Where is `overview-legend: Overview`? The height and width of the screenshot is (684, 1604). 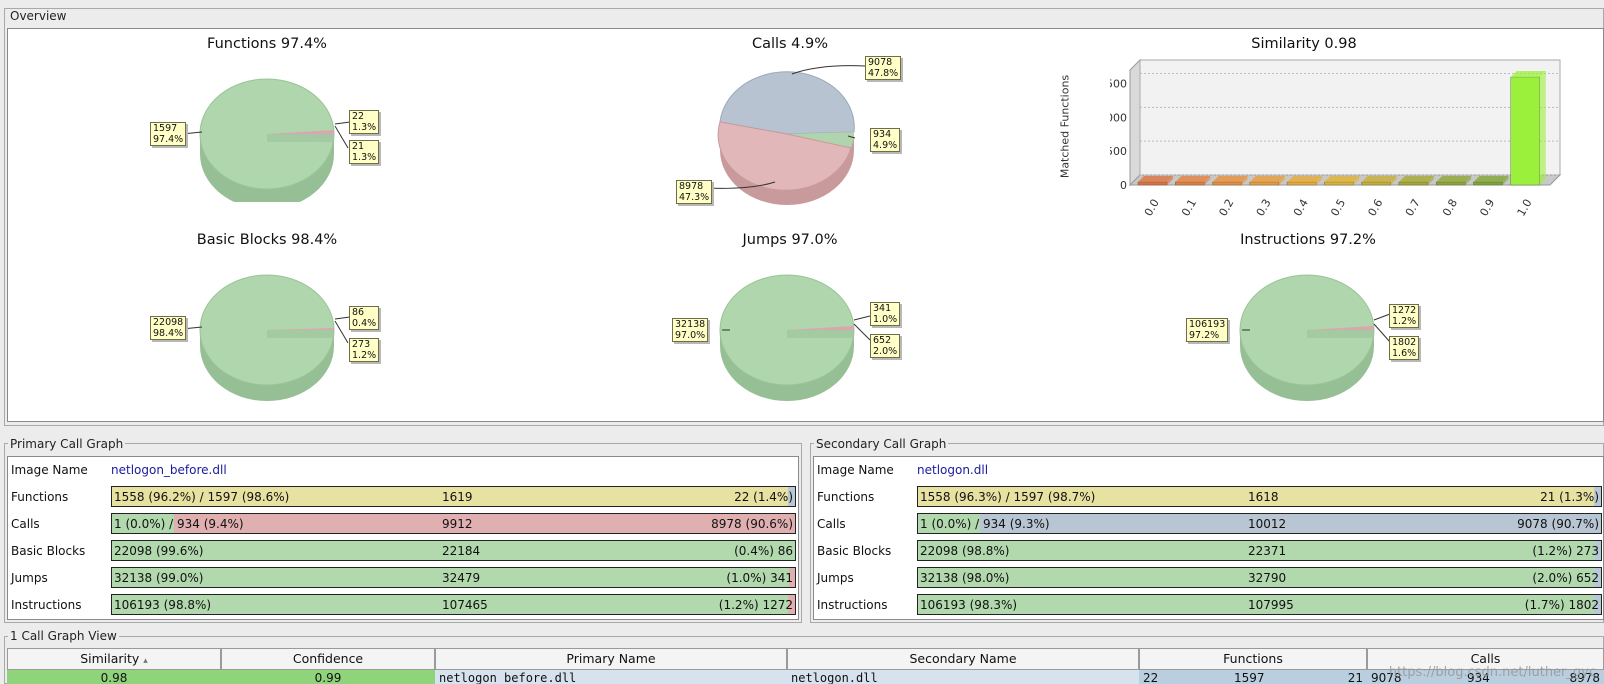 overview-legend: Overview is located at coordinates (38, 16).